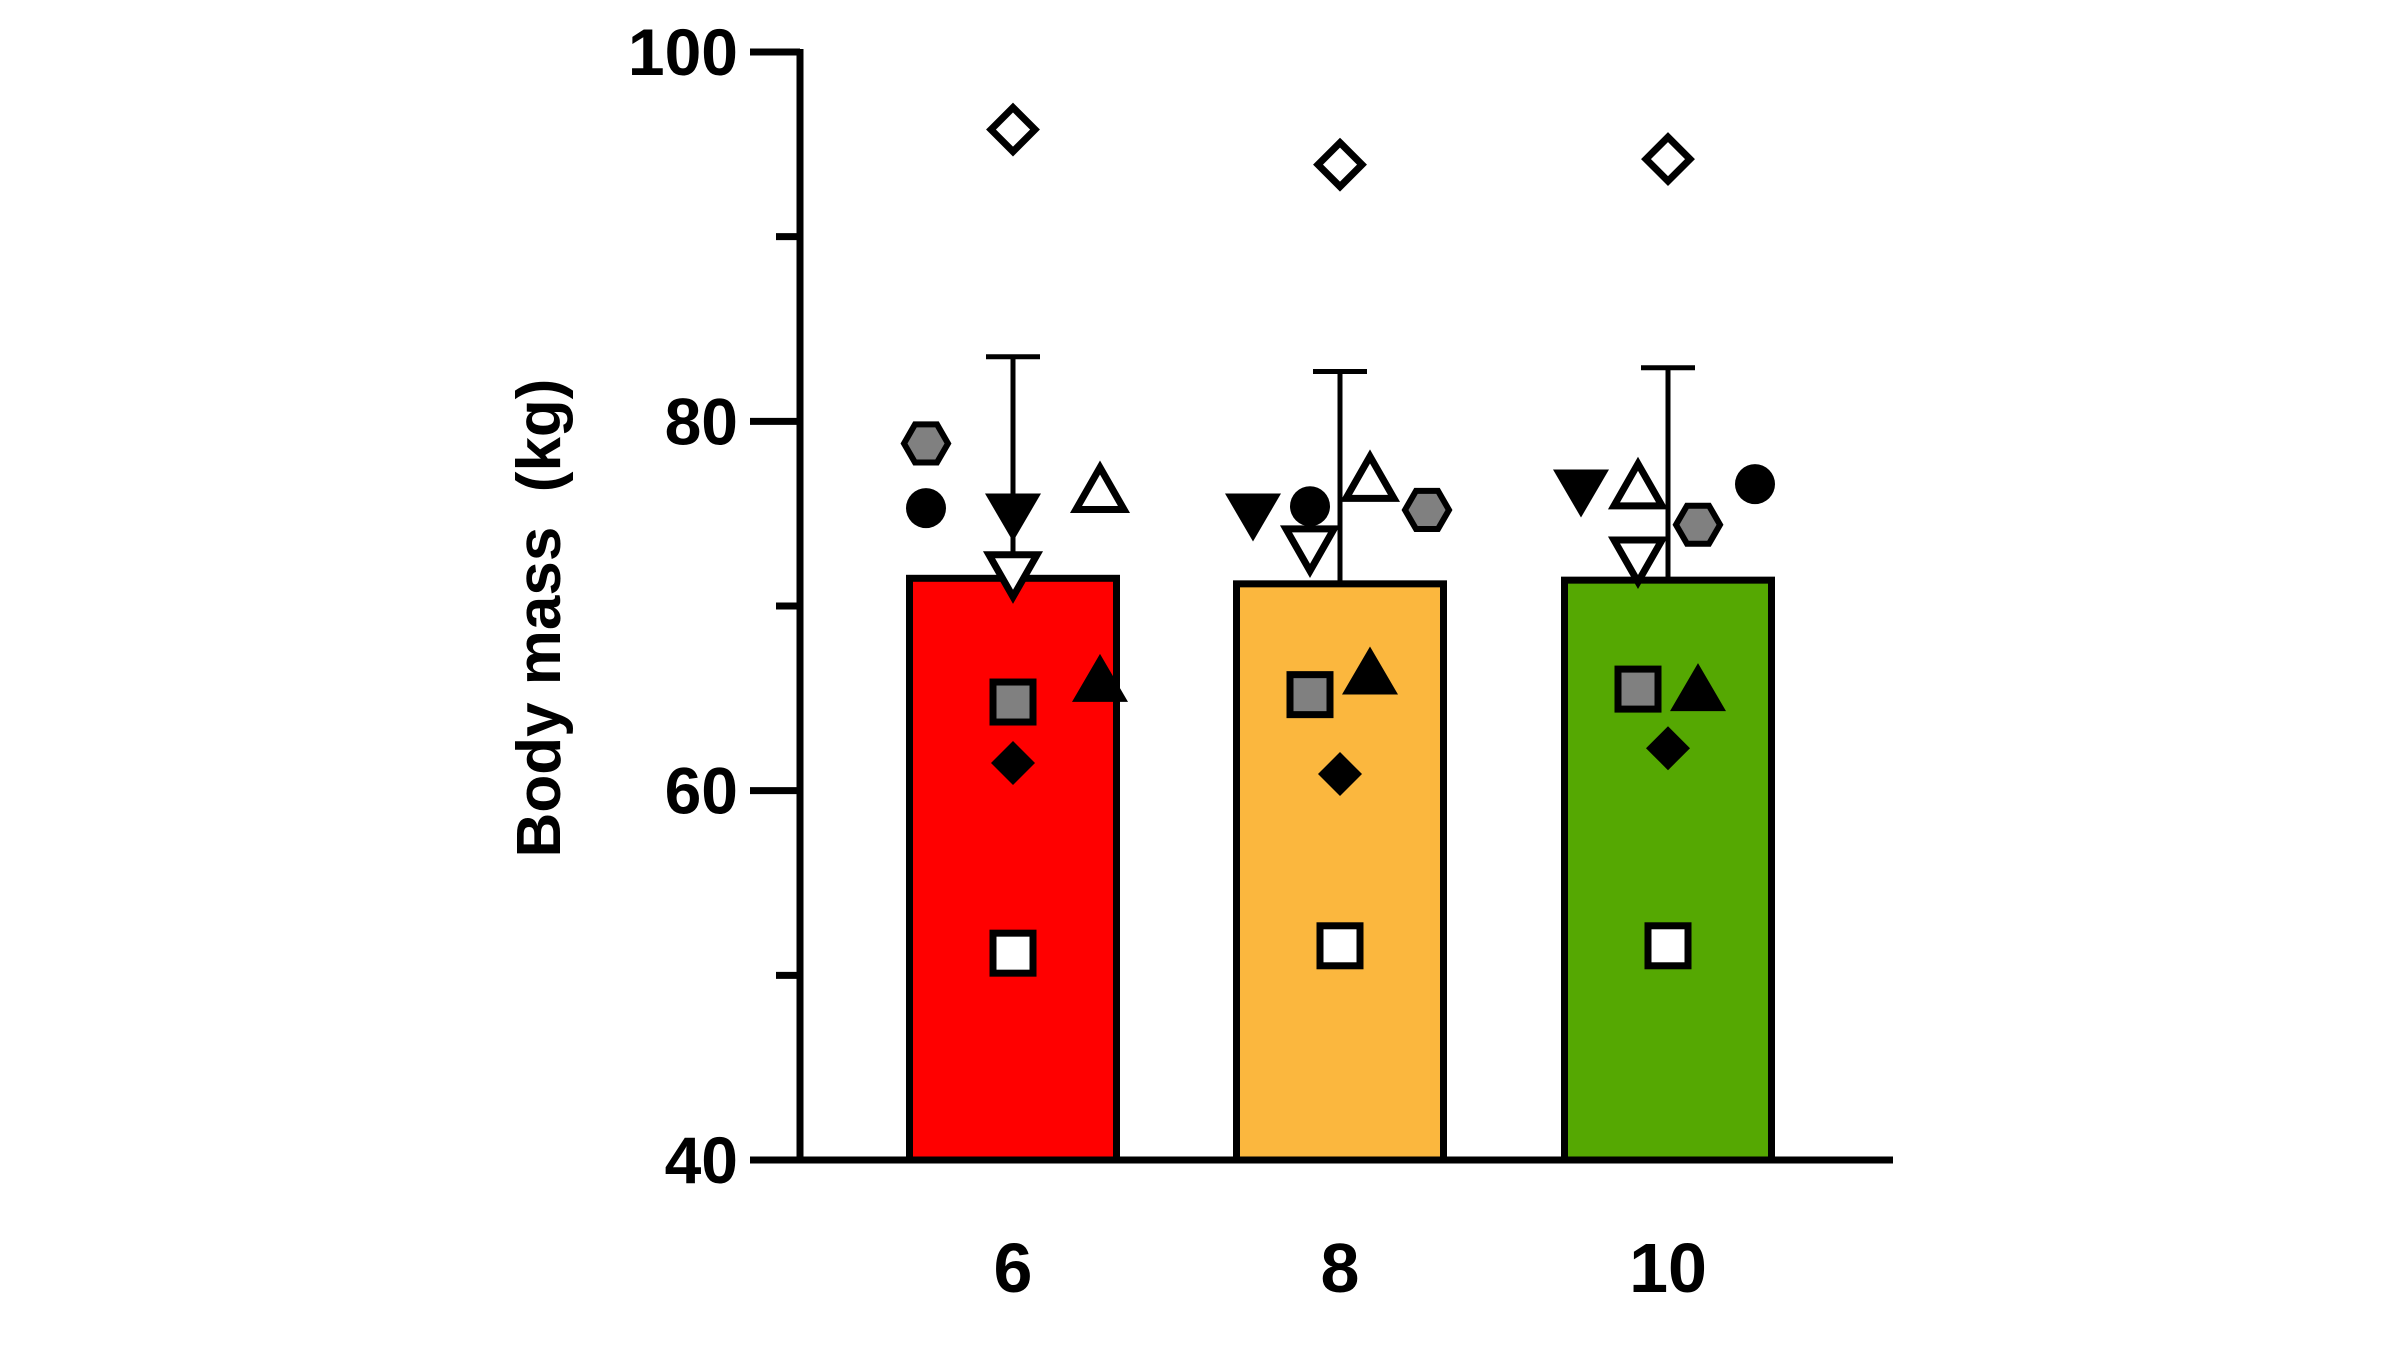 The height and width of the screenshot is (1350, 2400). I want to click on x-tick-labels-layer: 6 8 10, so click(1350, 1268).